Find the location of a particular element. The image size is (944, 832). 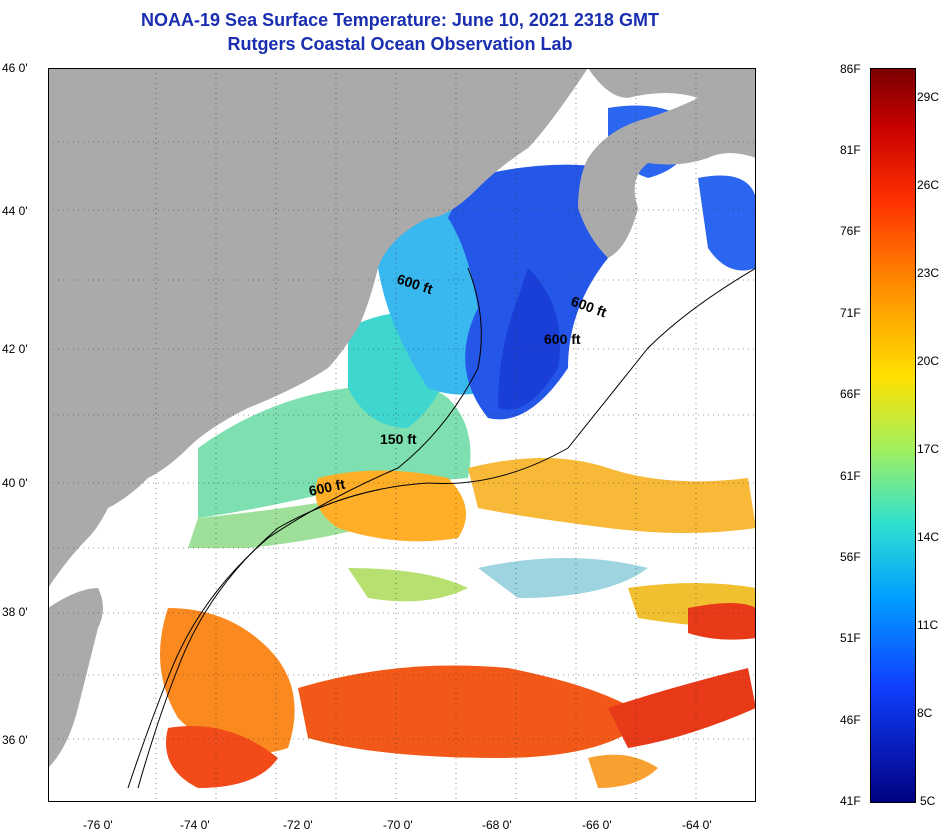

lat-label: 36 0' is located at coordinates (15, 740).